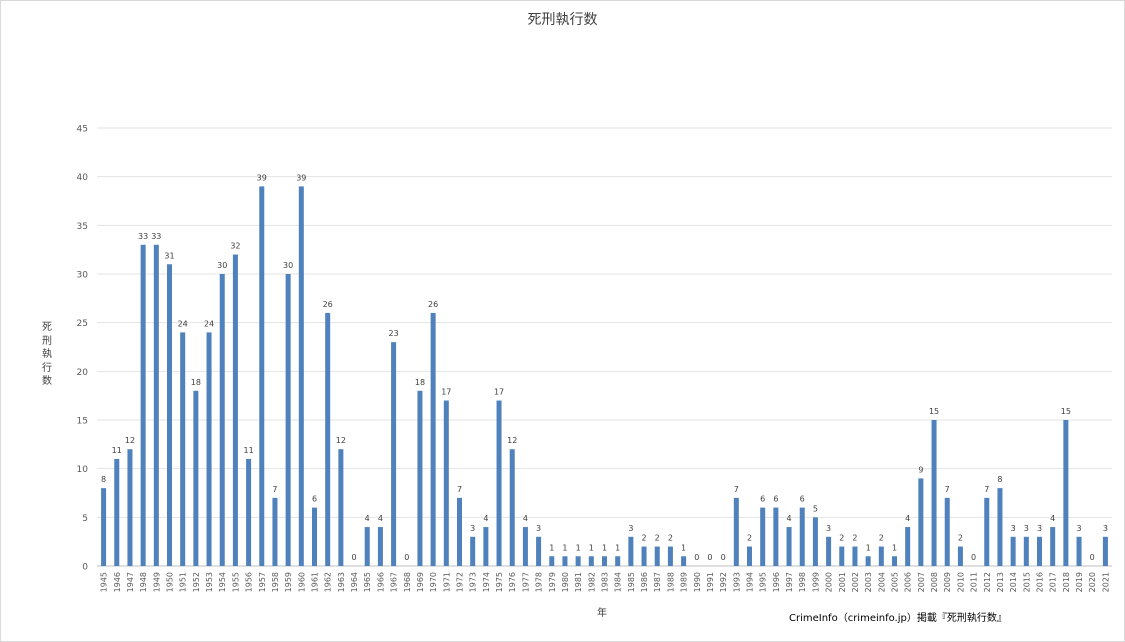 Image resolution: width=1125 pixels, height=642 pixels. Describe the element at coordinates (842, 582) in the screenshot. I see `x-tick-label: 2001` at that location.